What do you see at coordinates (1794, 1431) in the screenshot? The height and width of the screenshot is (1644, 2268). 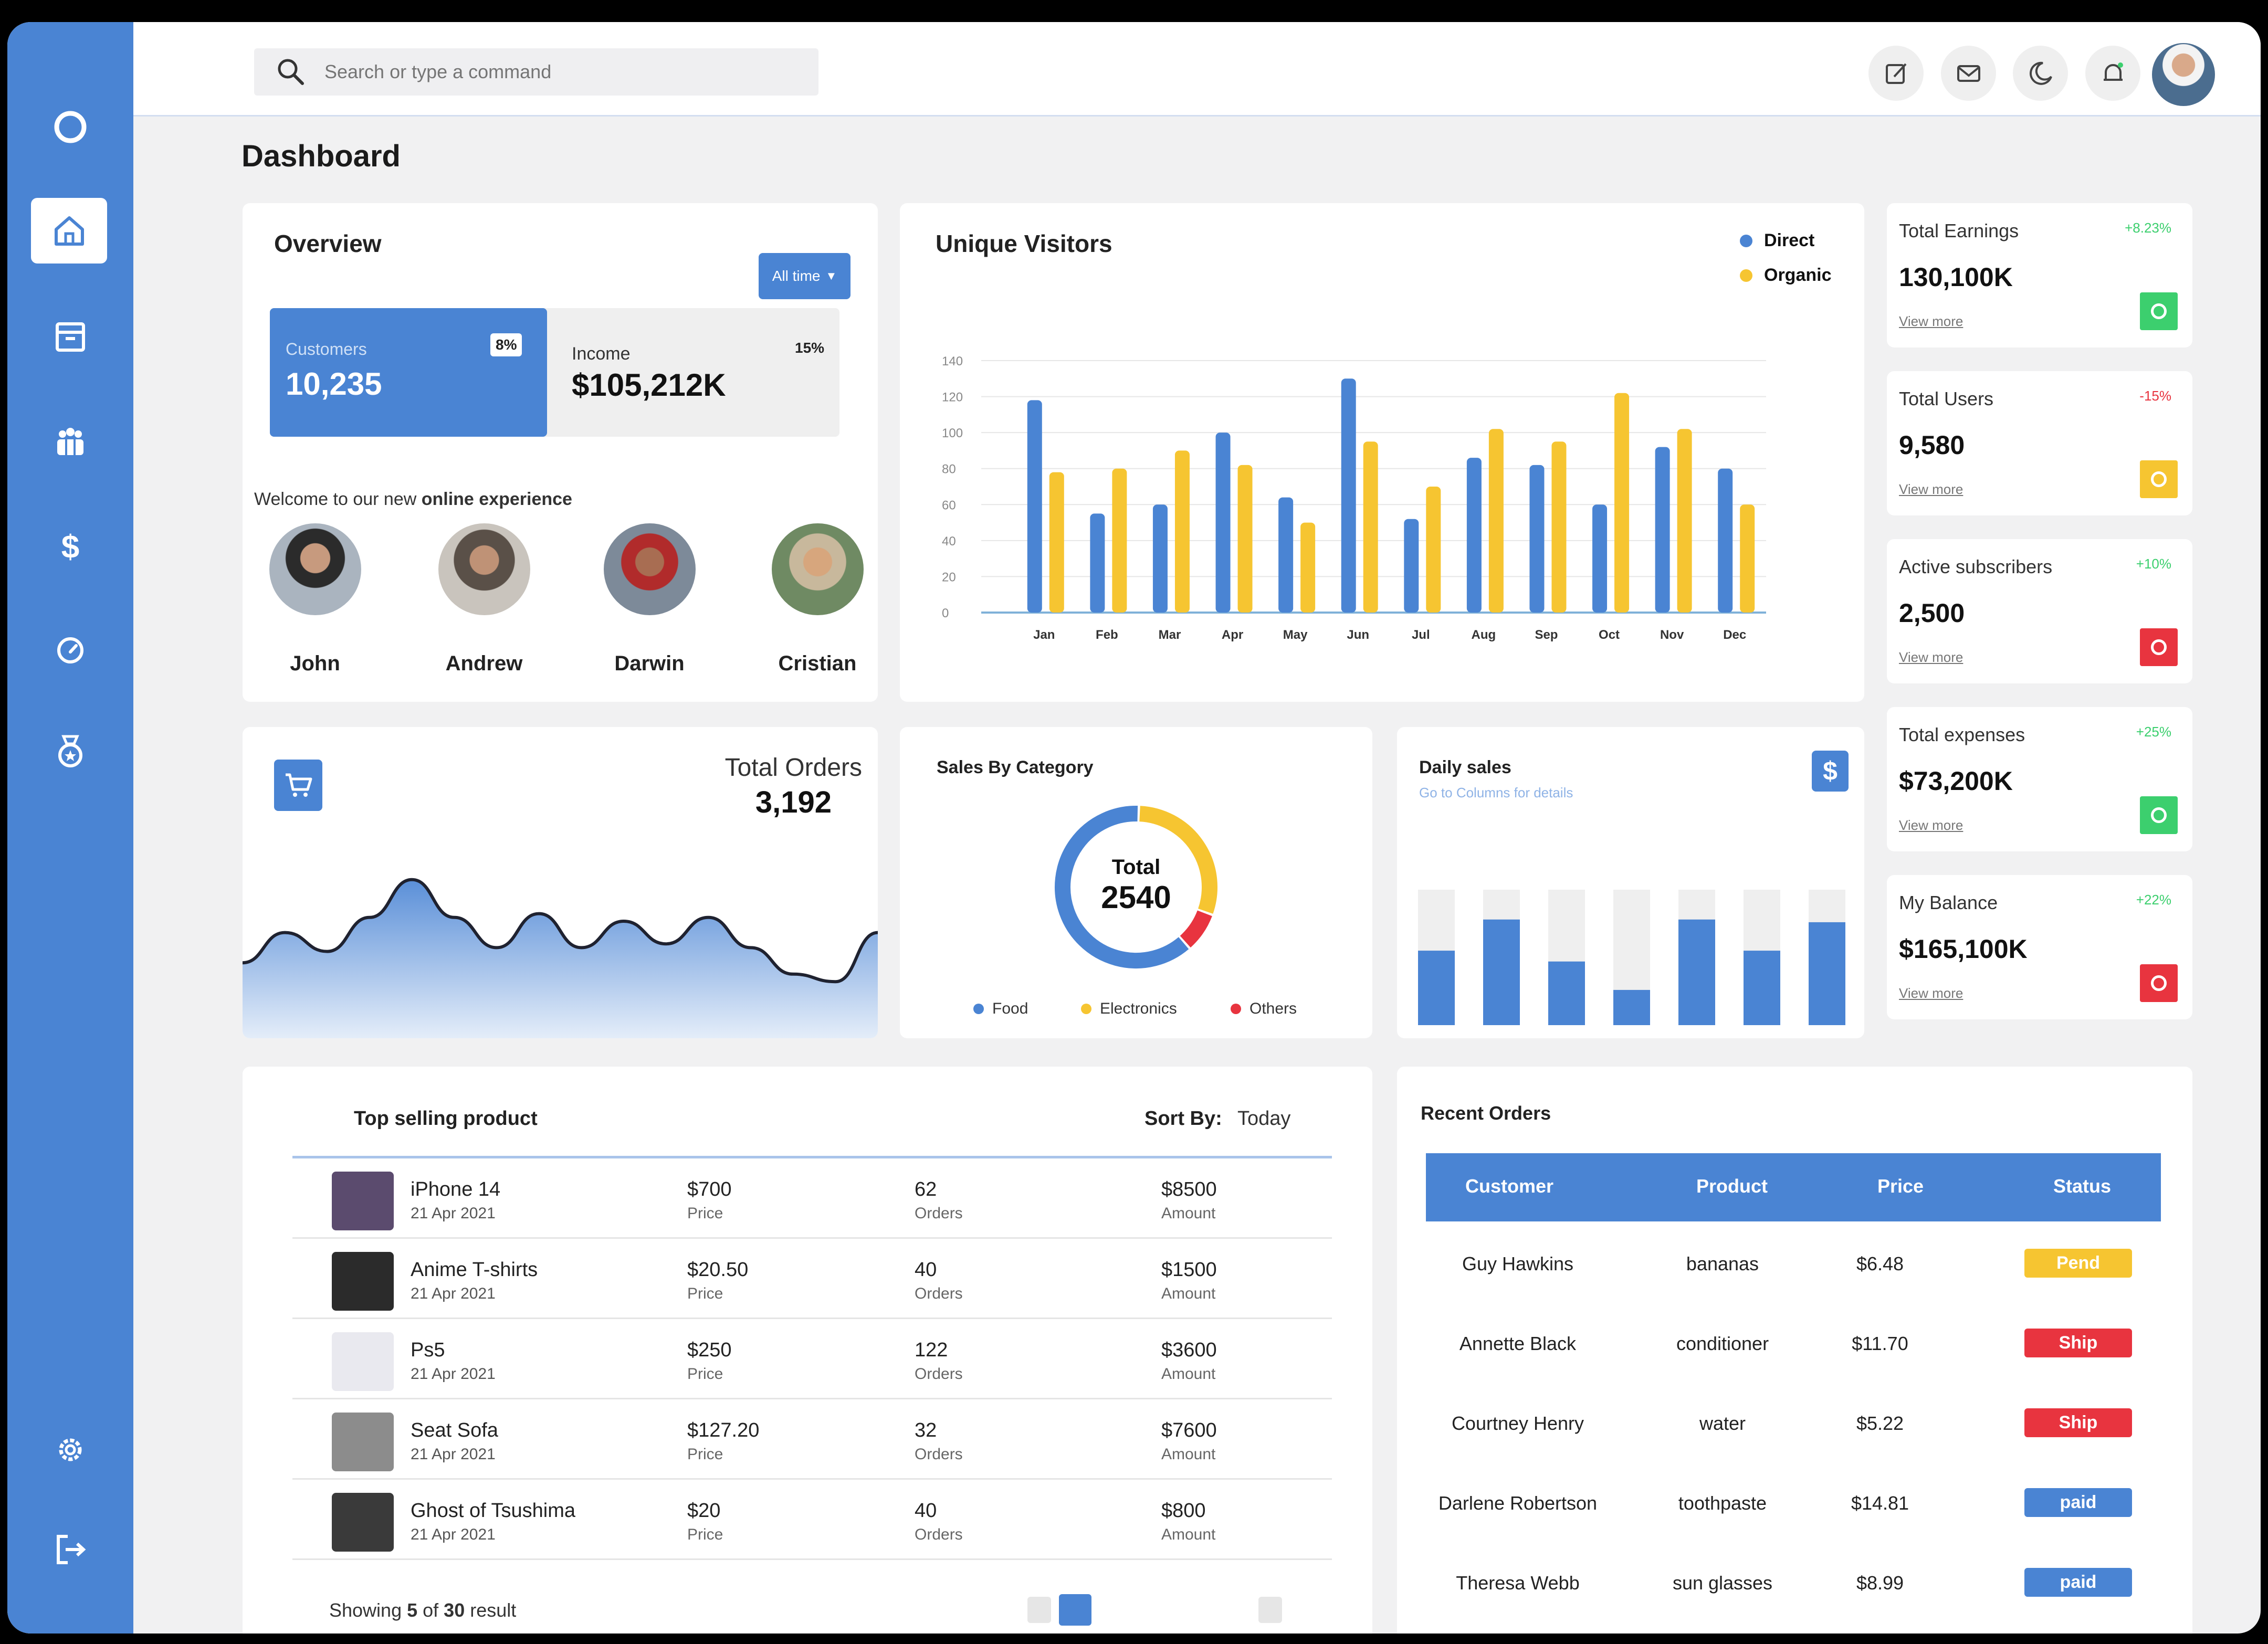 I see `table-row: Courtney Henry water $5.22 Ship` at bounding box center [1794, 1431].